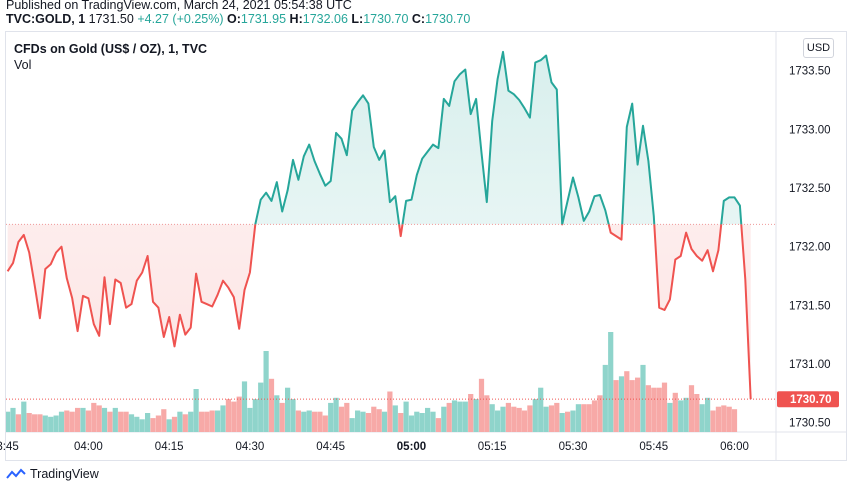  Describe the element at coordinates (52, 474) in the screenshot. I see `footer-brand: TradingView` at that location.